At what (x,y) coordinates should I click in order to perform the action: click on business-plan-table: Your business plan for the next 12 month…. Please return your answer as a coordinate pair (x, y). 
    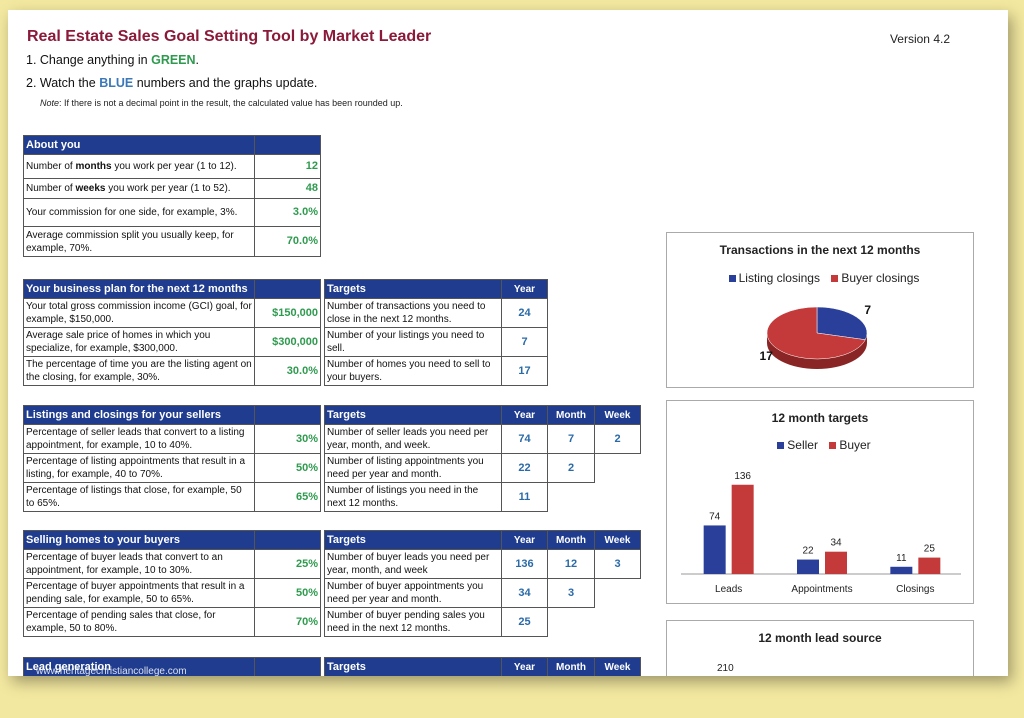
    Looking at the image, I should click on (172, 332).